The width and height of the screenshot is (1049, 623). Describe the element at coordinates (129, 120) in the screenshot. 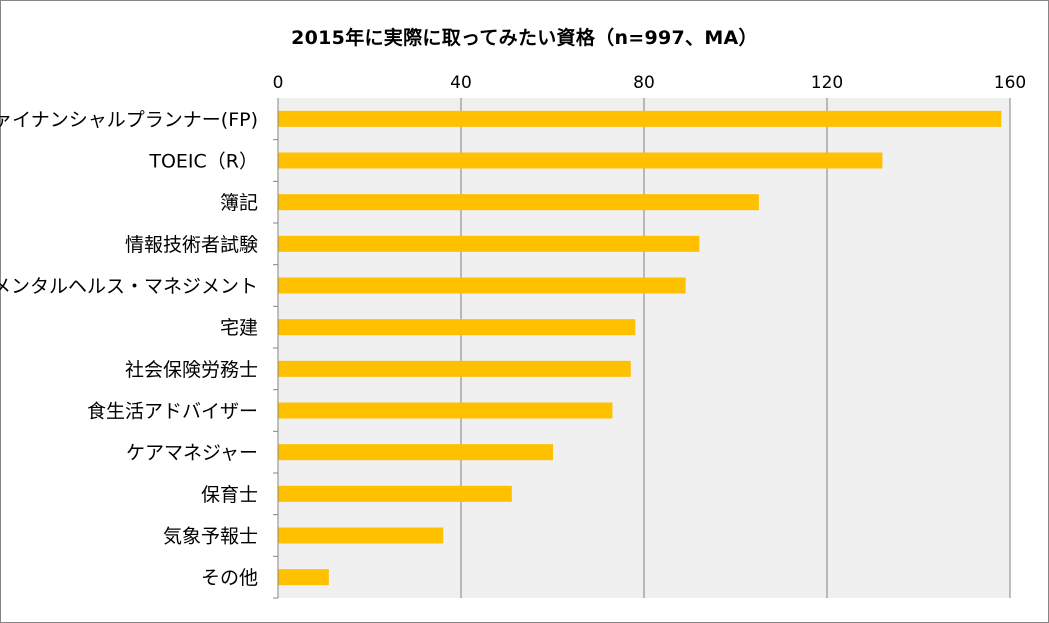

I see `category-label: ファイナンシャルプランナー(FP)` at that location.